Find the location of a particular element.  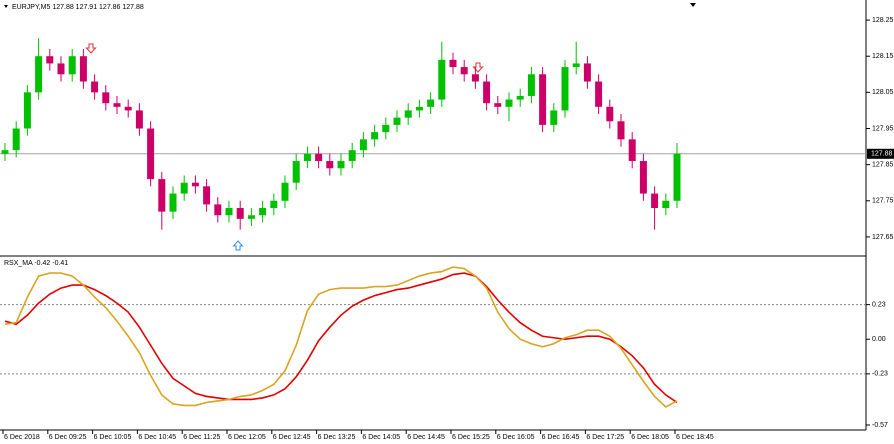

x-tick-label: 6 Dec 14:45 is located at coordinates (426, 437).